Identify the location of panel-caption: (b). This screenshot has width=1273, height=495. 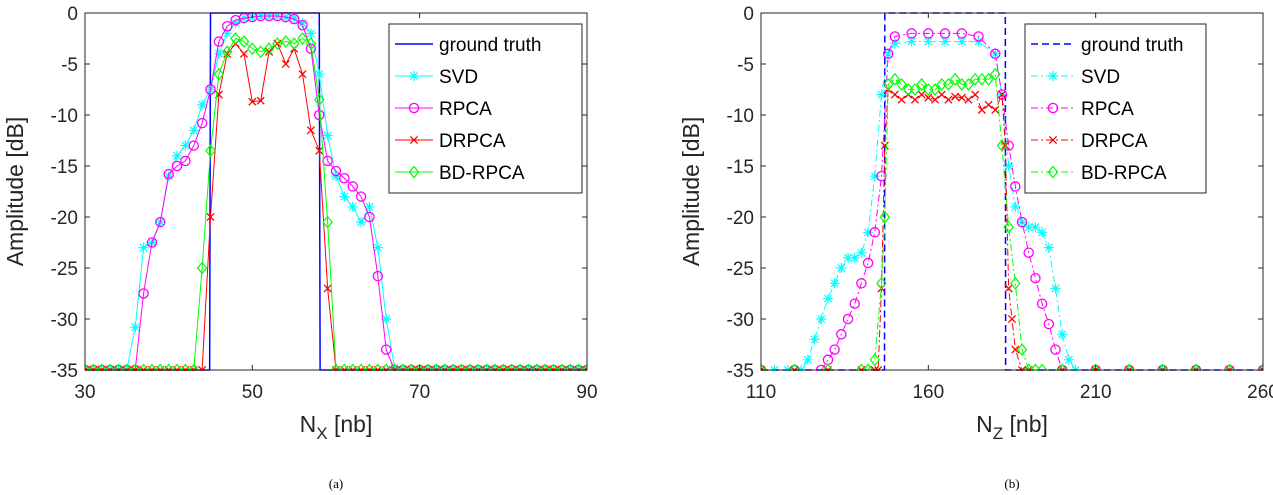
(1011, 483).